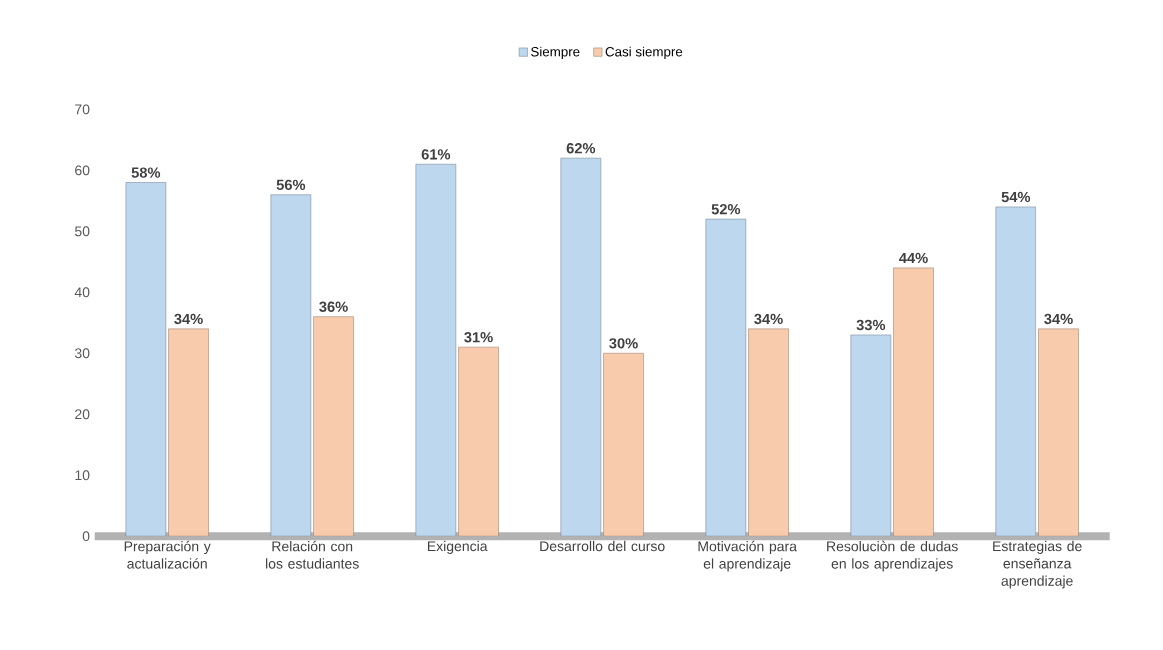  Describe the element at coordinates (1016, 197) in the screenshot. I see `data-label: 54%` at that location.